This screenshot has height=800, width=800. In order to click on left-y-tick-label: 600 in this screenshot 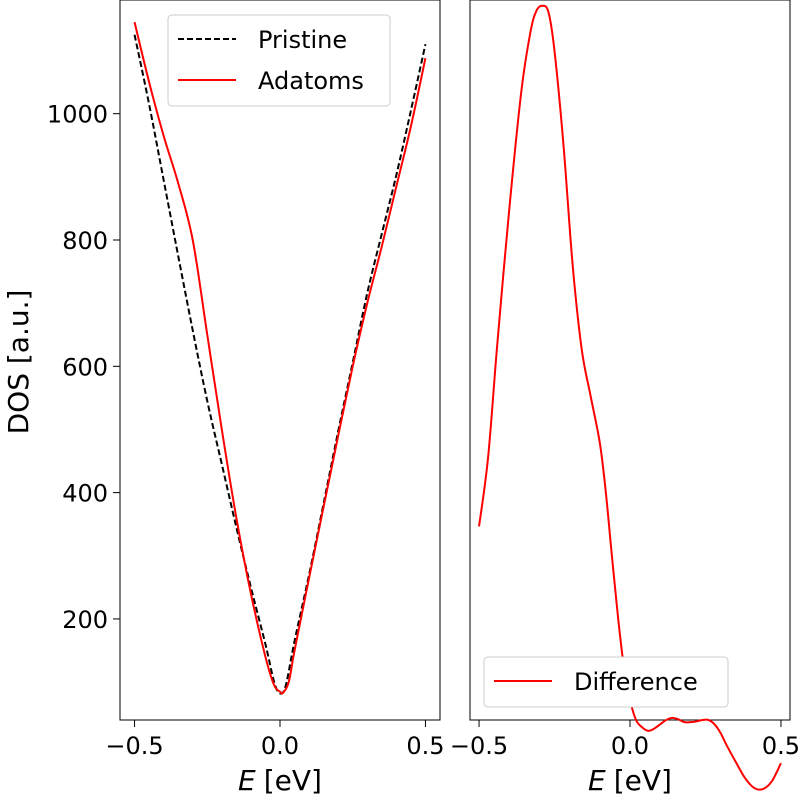, I will do `click(85, 367)`.